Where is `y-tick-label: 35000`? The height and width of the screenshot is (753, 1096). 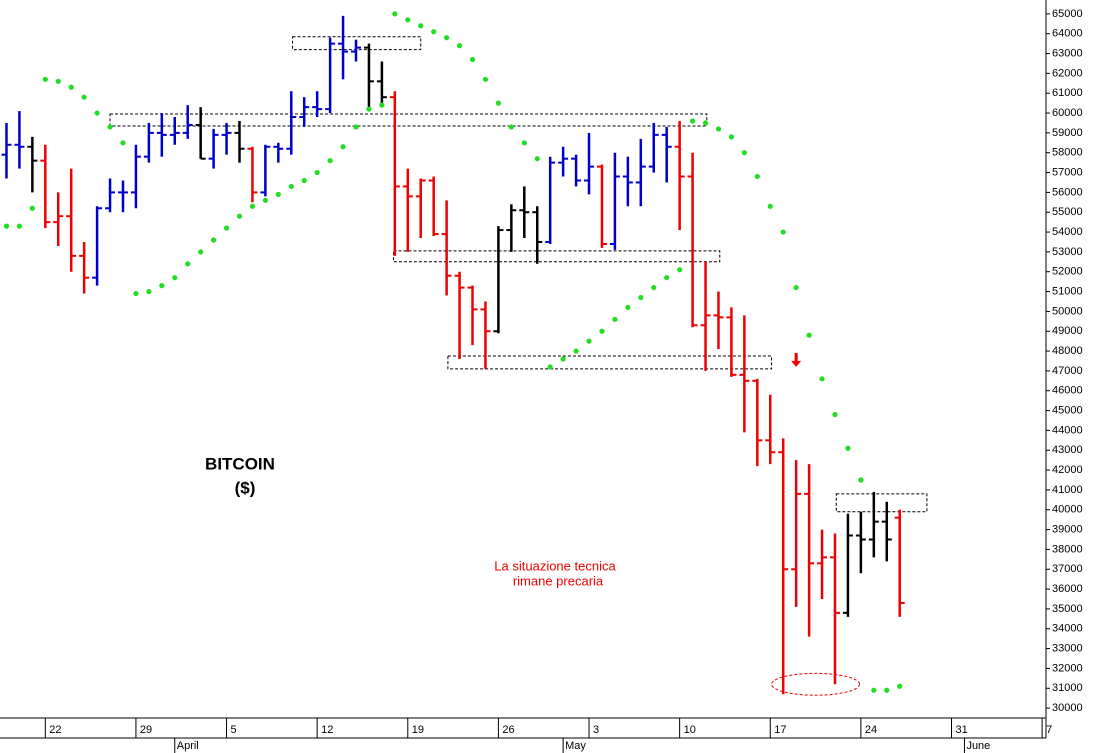
y-tick-label: 35000 is located at coordinates (1067, 609).